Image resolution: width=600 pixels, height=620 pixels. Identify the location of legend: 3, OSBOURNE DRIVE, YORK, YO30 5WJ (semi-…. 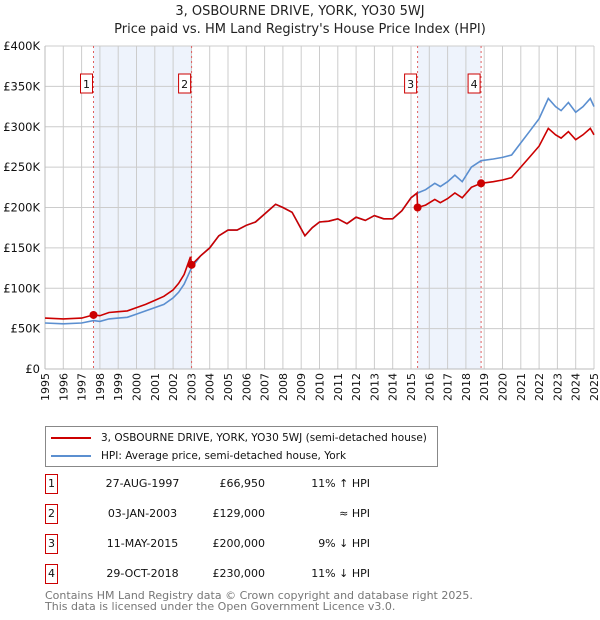
(241, 446).